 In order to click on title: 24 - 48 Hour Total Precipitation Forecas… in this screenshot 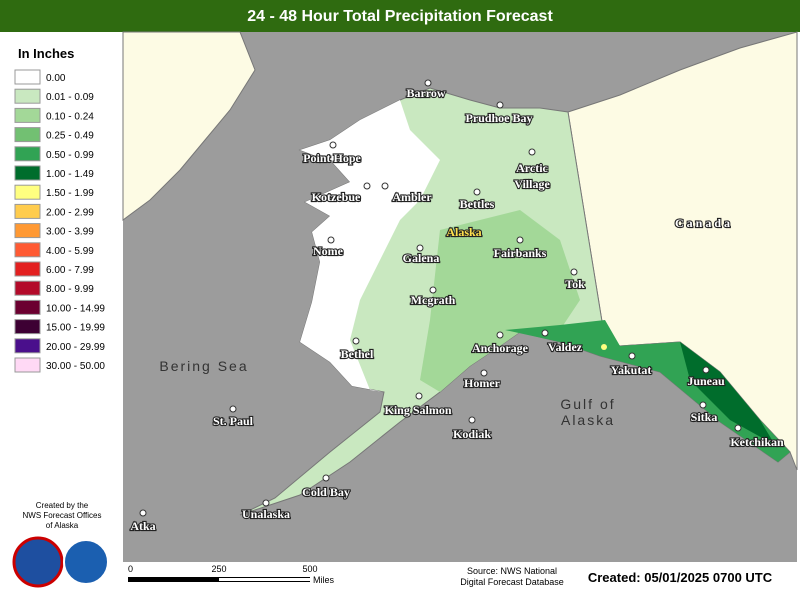, I will do `click(400, 16)`.